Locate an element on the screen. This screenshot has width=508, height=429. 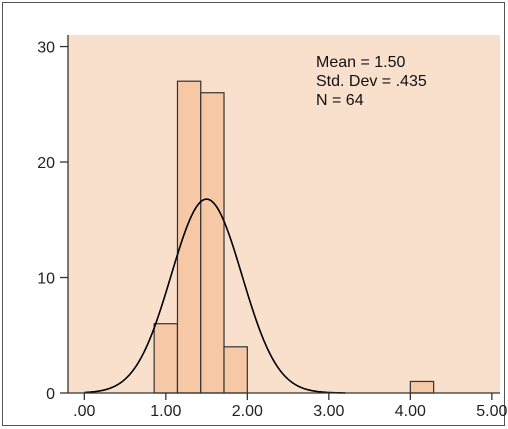
annotation-mean: Mean = 1.50 is located at coordinates (361, 62).